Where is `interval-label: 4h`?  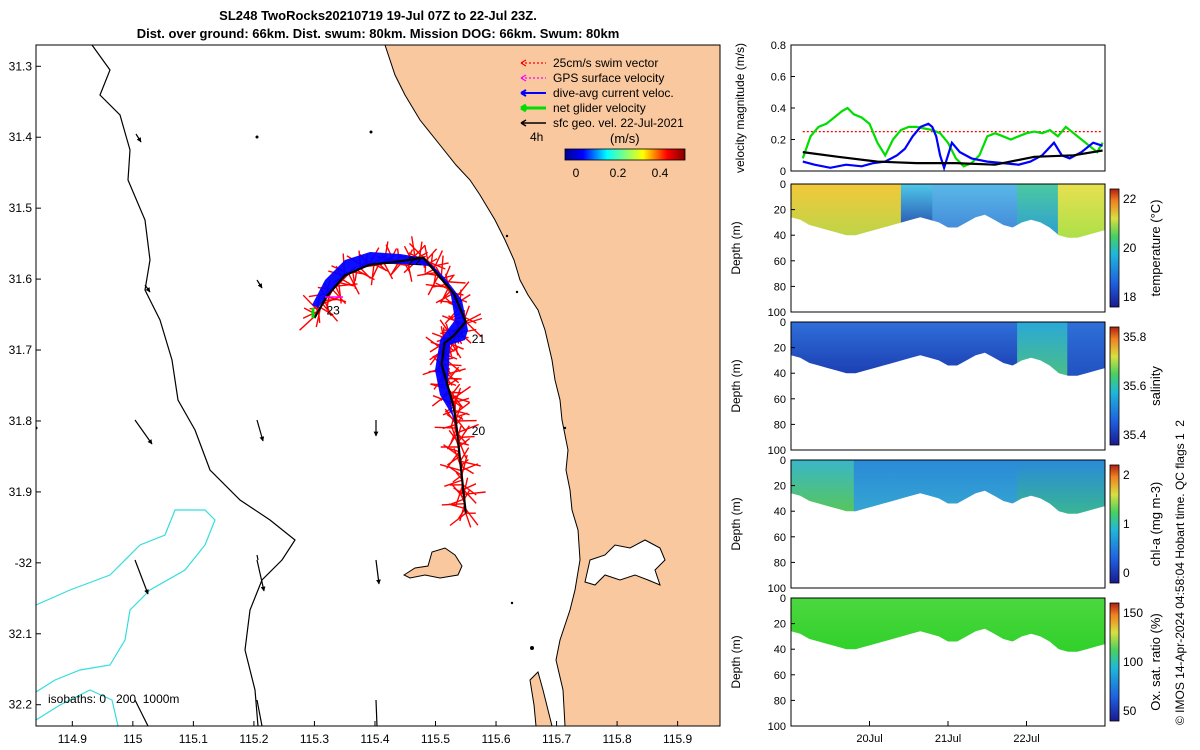 interval-label: 4h is located at coordinates (536, 137).